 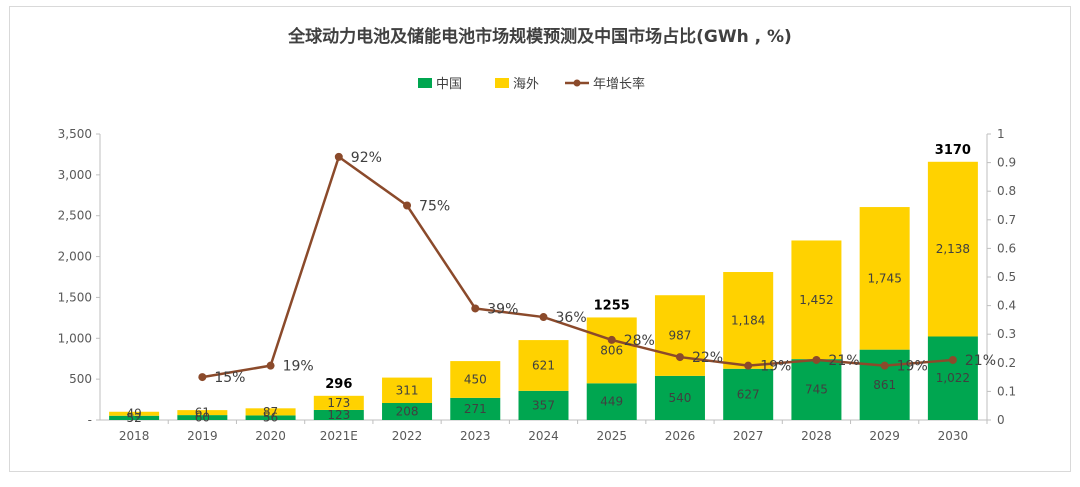 What do you see at coordinates (816, 359) in the screenshot?
I see `growth-point-2028` at bounding box center [816, 359].